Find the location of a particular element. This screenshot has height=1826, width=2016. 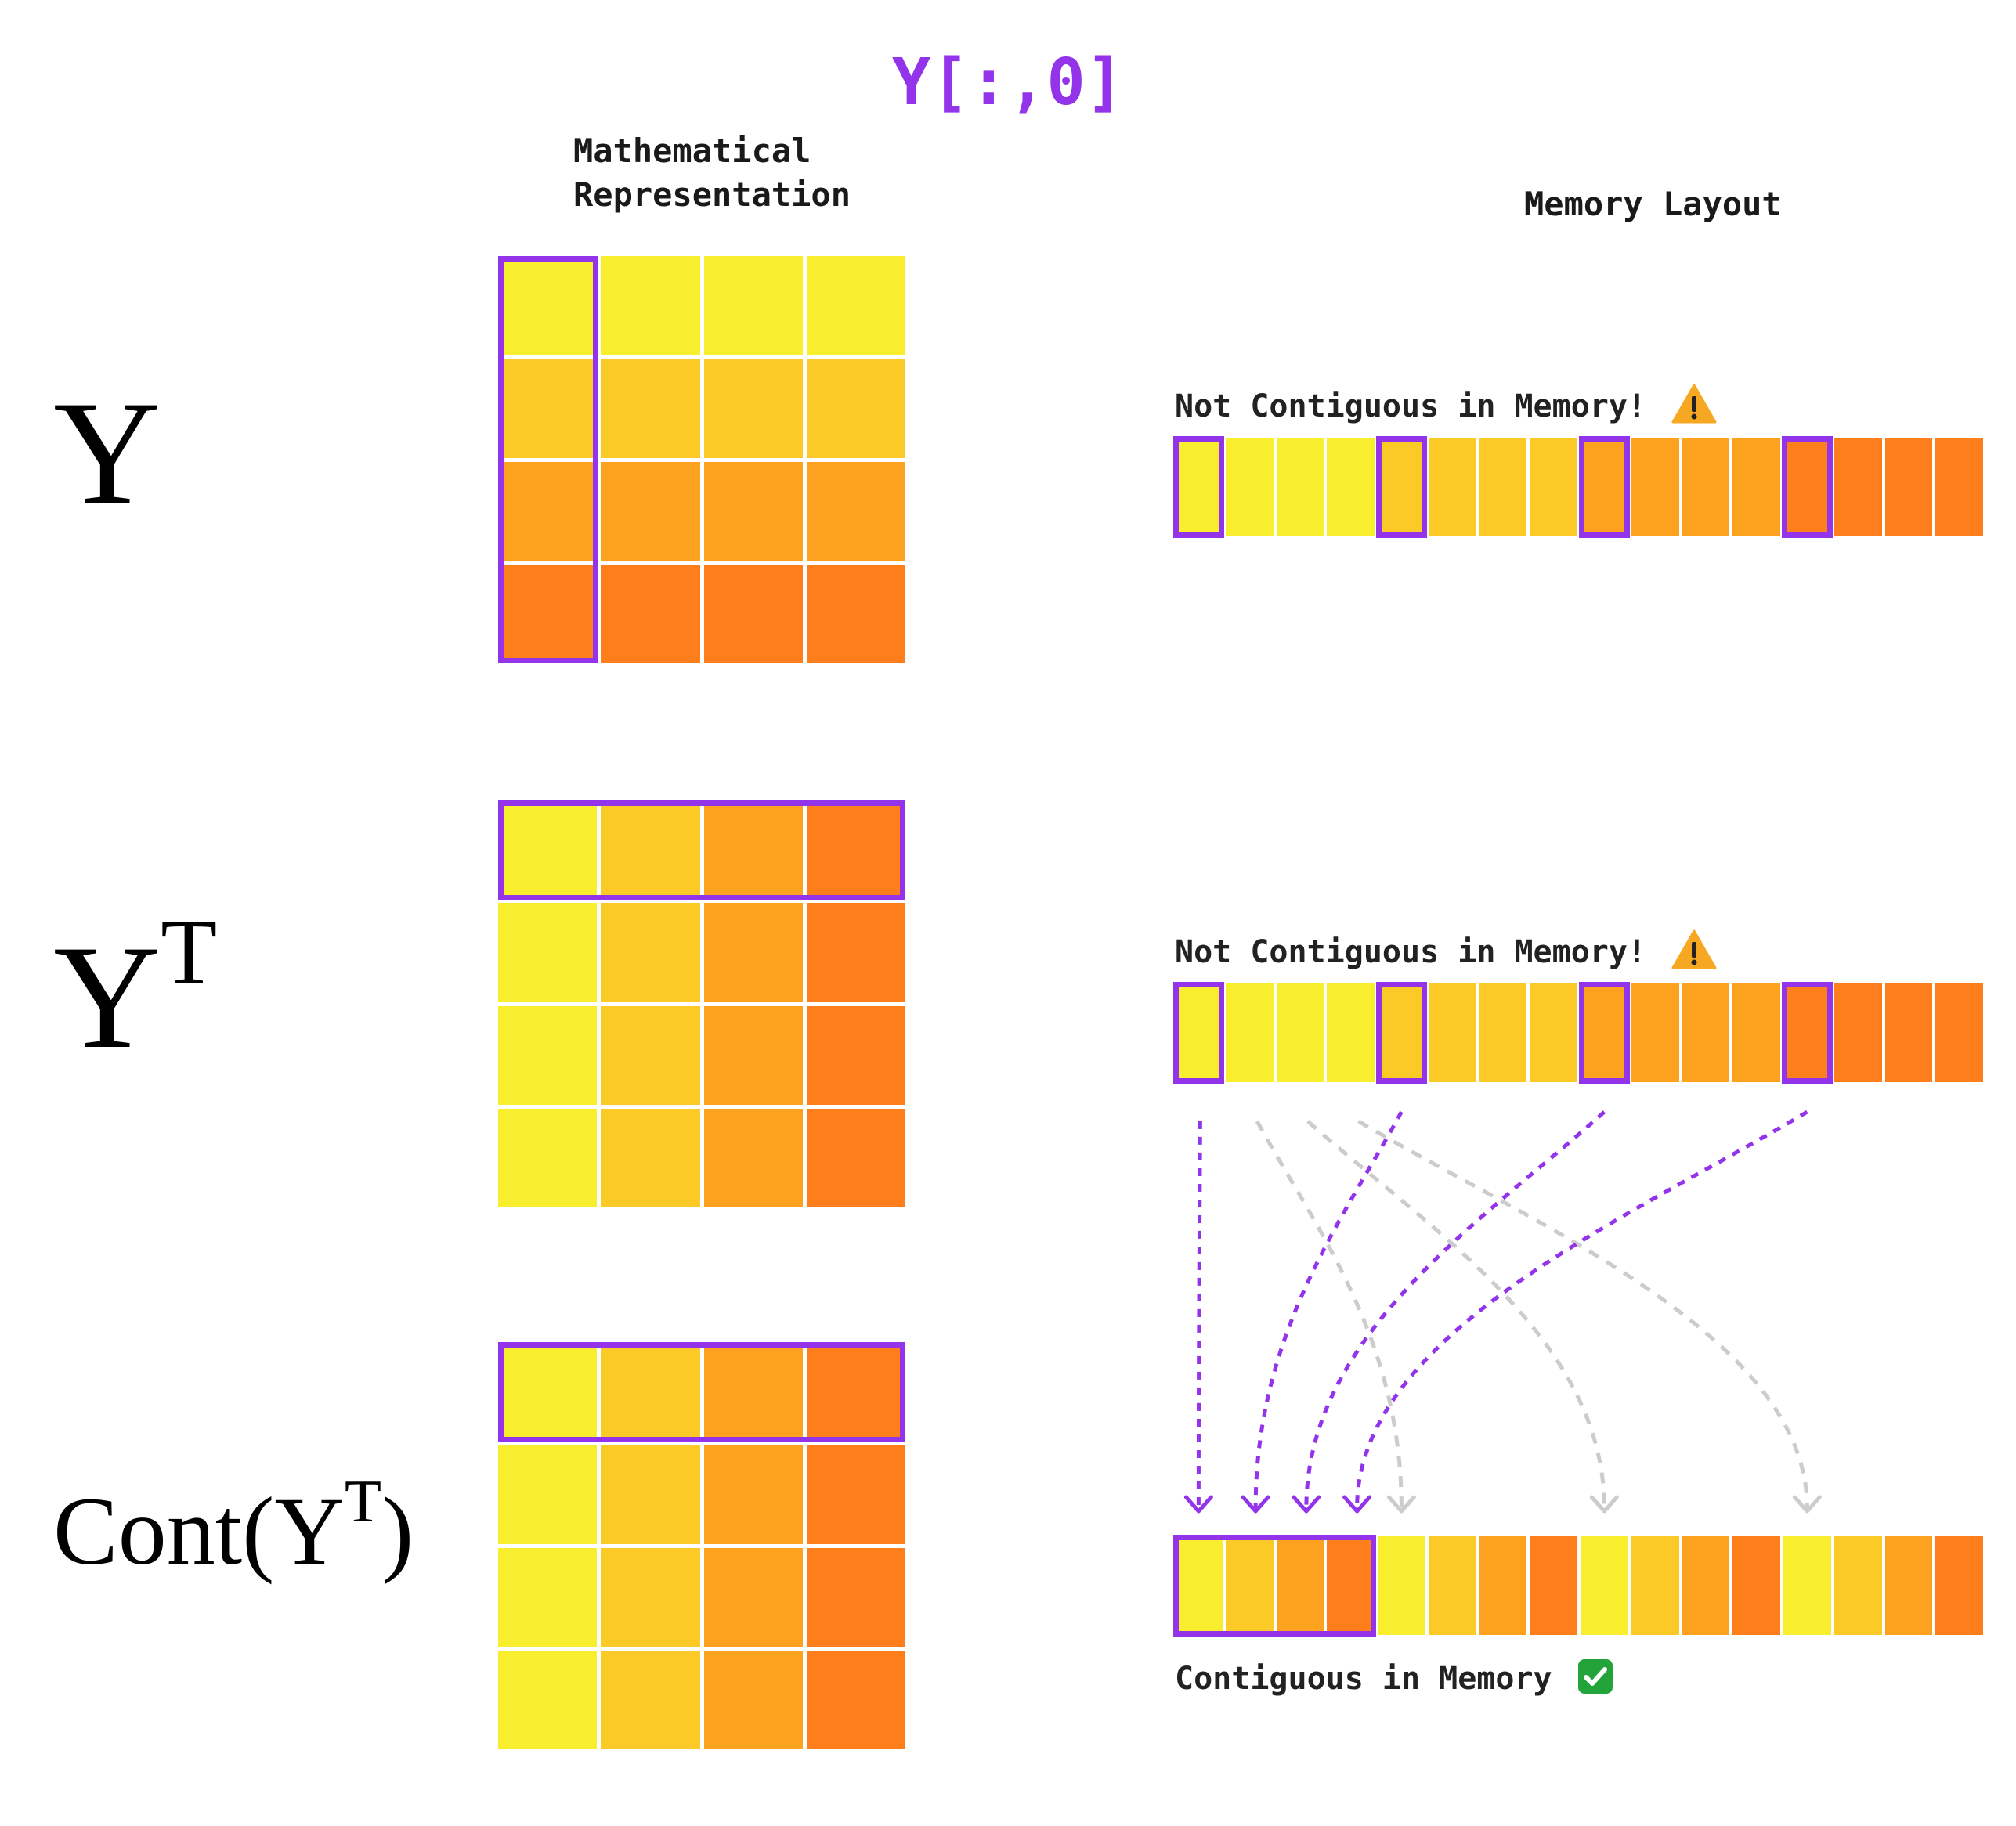

status-text-cont: Contiguous in Memory is located at coordinates (1363, 1679).